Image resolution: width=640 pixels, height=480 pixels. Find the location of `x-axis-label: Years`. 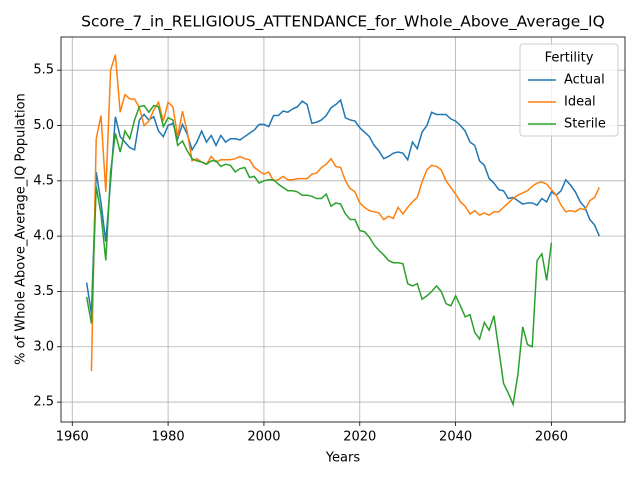

x-axis-label: Years is located at coordinates (343, 458).